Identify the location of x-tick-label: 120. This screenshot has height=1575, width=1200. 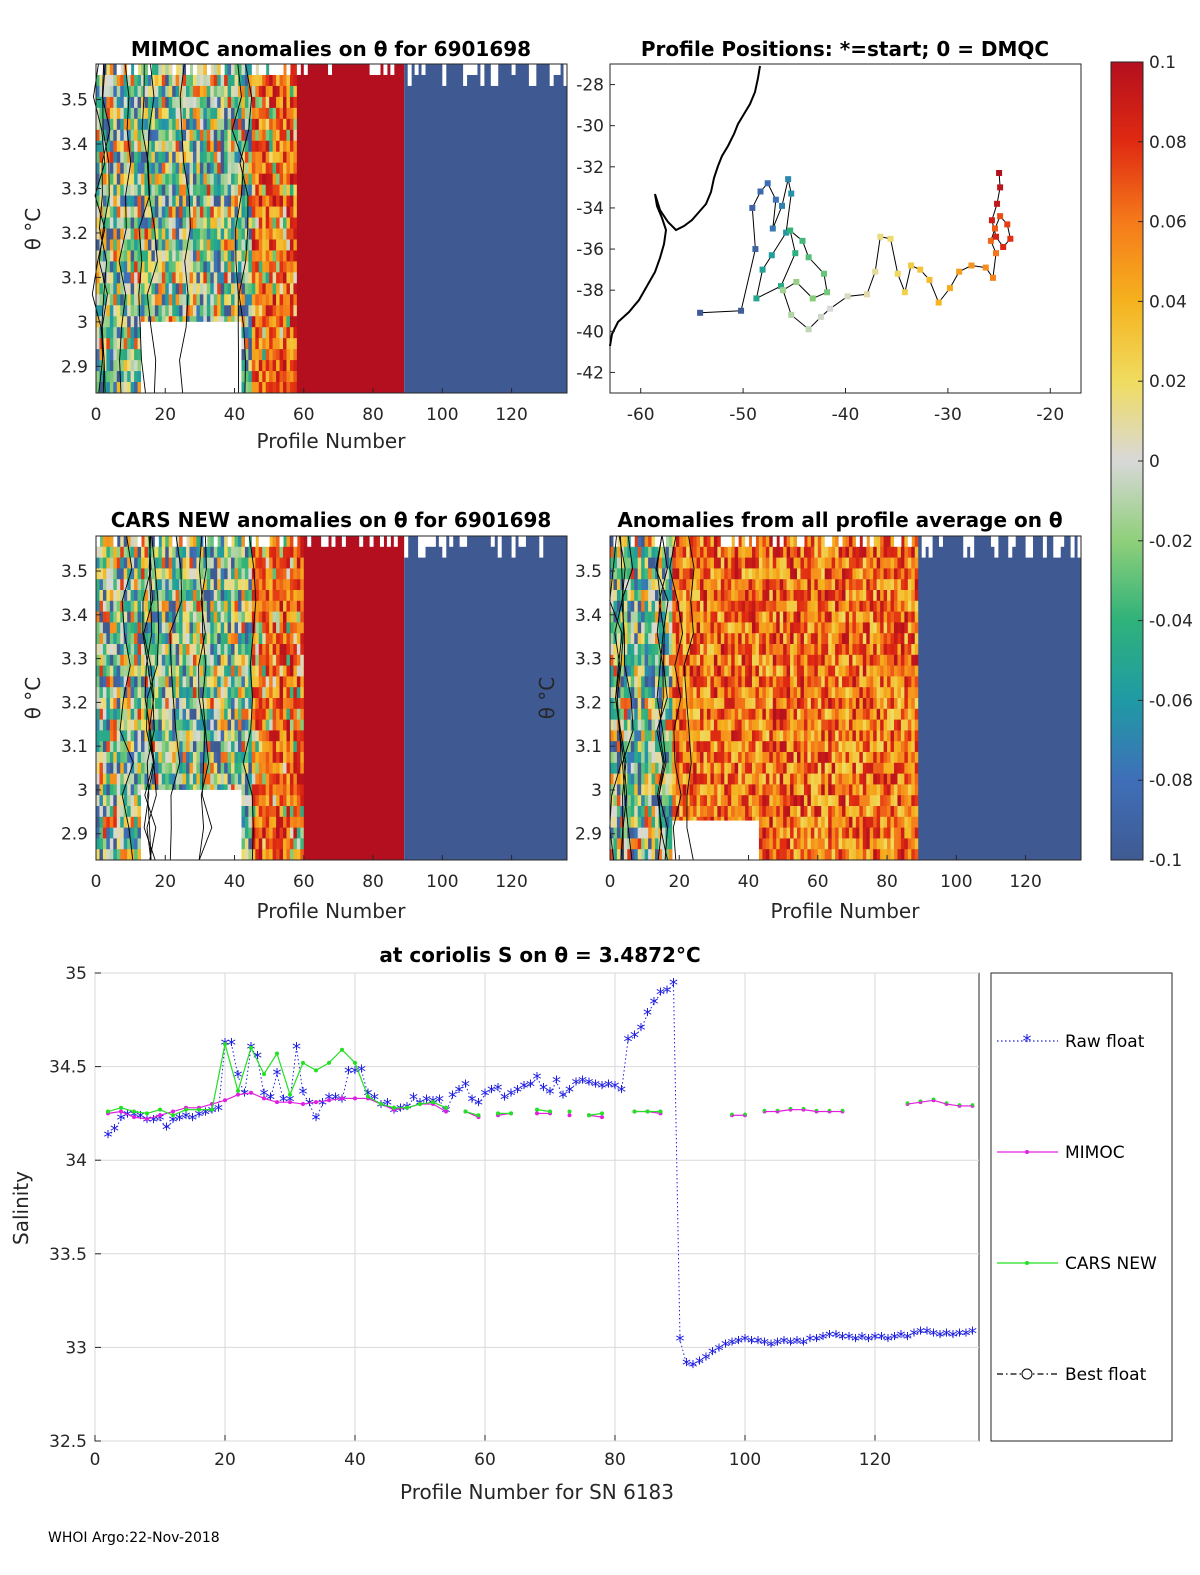
(511, 882).